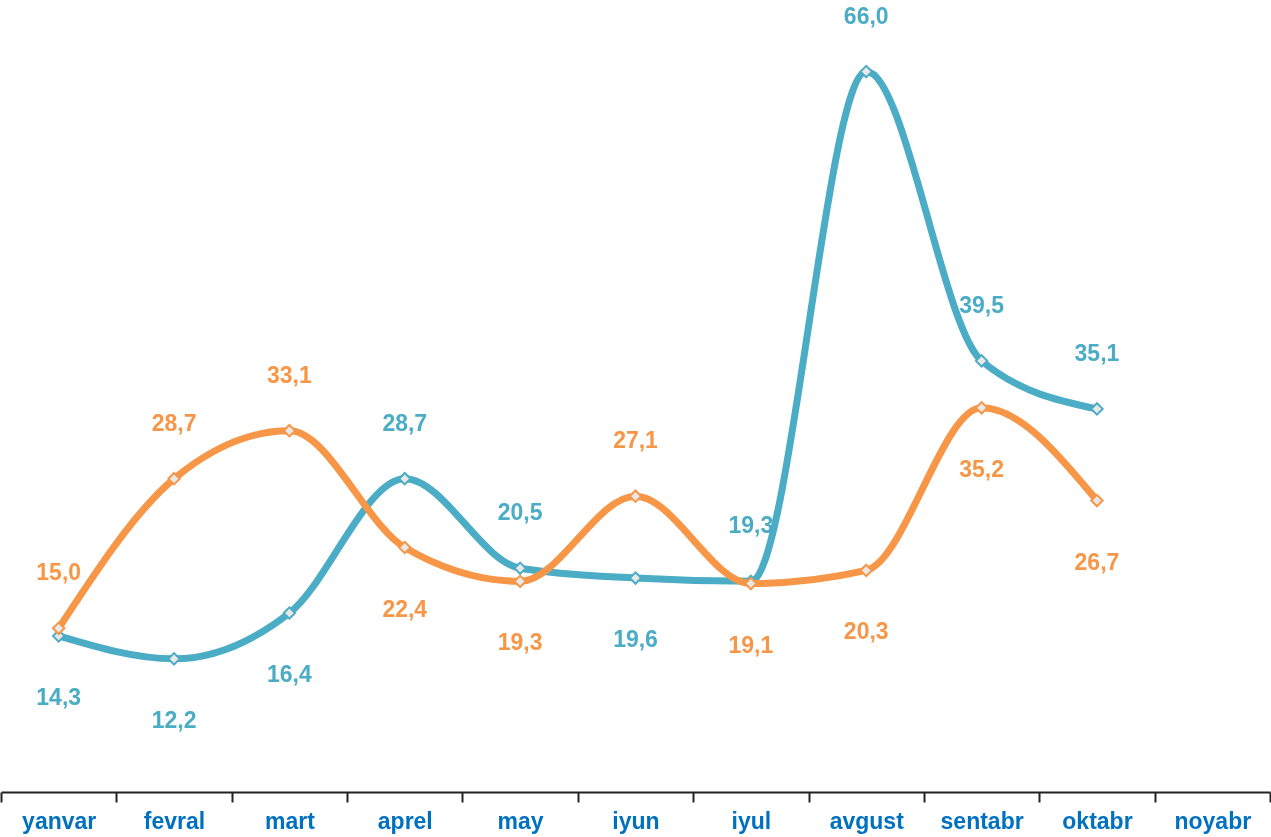 The width and height of the screenshot is (1271, 837). Describe the element at coordinates (635, 639) in the screenshot. I see `data-label: 19,6` at that location.